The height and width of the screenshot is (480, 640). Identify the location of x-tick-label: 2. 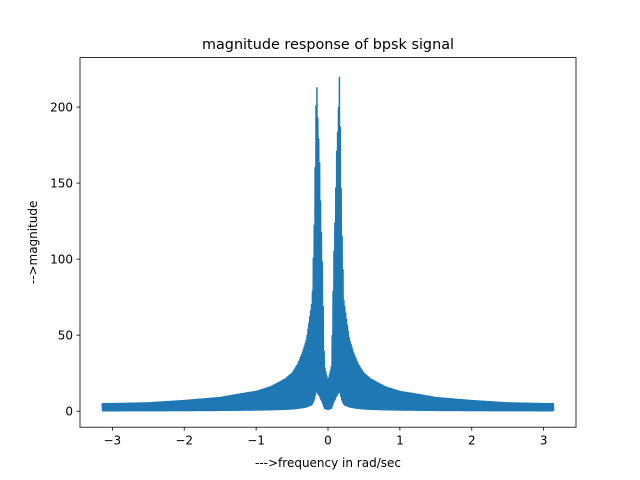
(472, 441).